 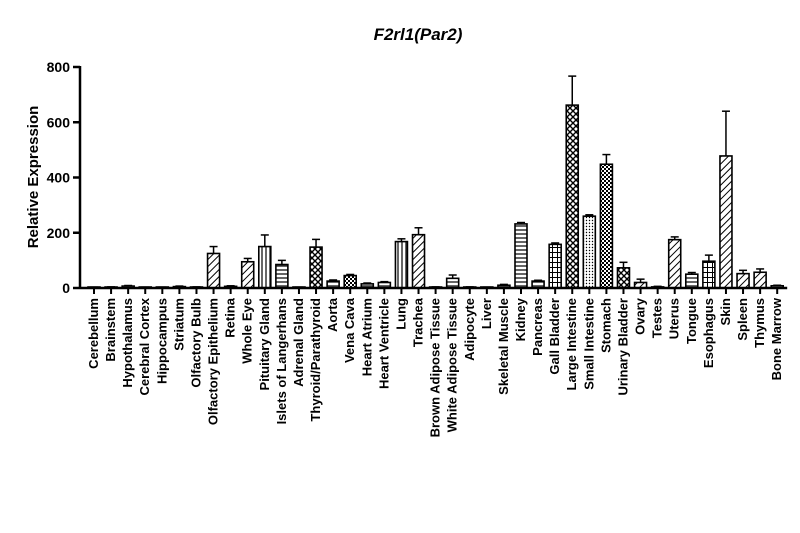 I want to click on x-tick-label: Brown Adipose Tissue, so click(x=435, y=367).